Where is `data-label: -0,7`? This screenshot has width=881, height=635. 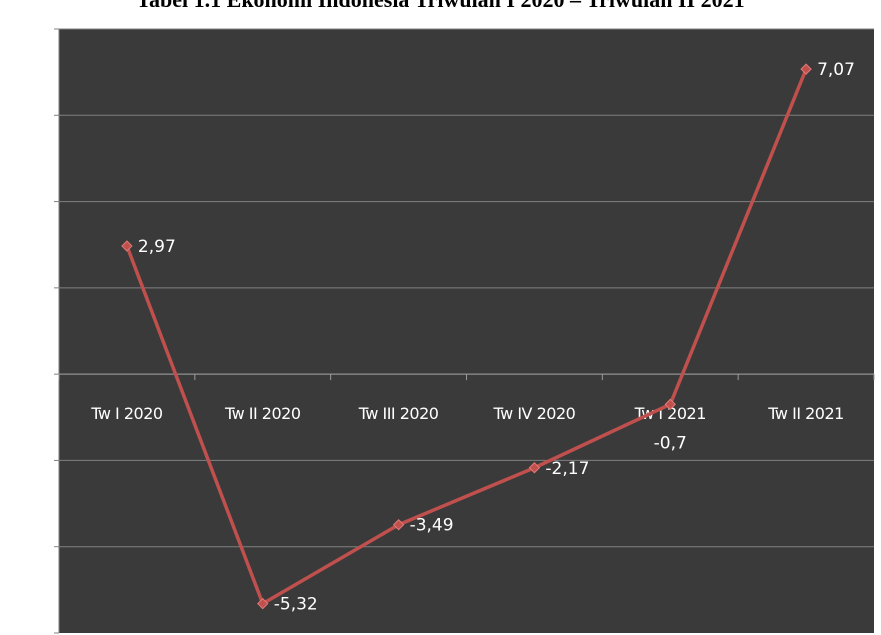
data-label: -0,7 is located at coordinates (670, 443).